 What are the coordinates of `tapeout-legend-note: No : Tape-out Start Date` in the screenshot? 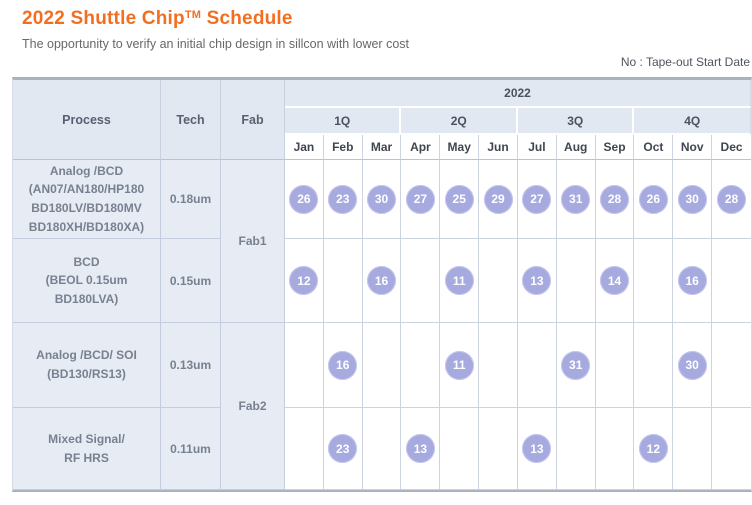 It's located at (685, 62).